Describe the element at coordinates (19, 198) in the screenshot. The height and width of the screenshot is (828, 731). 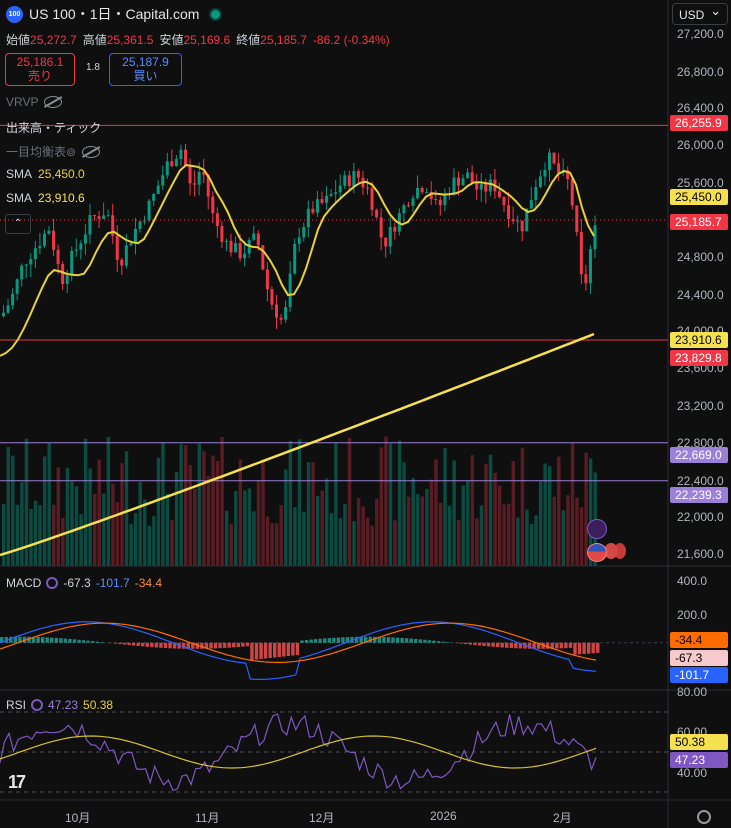
I see `sma-slow-label: SMA` at that location.